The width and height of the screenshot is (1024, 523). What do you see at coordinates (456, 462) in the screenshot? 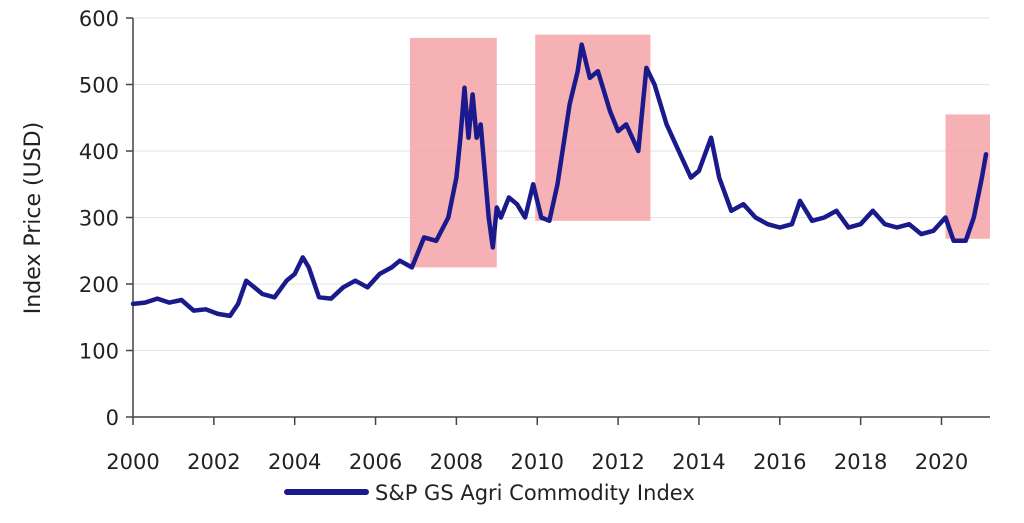
I see `x-tick-label-2008: 2008` at bounding box center [456, 462].